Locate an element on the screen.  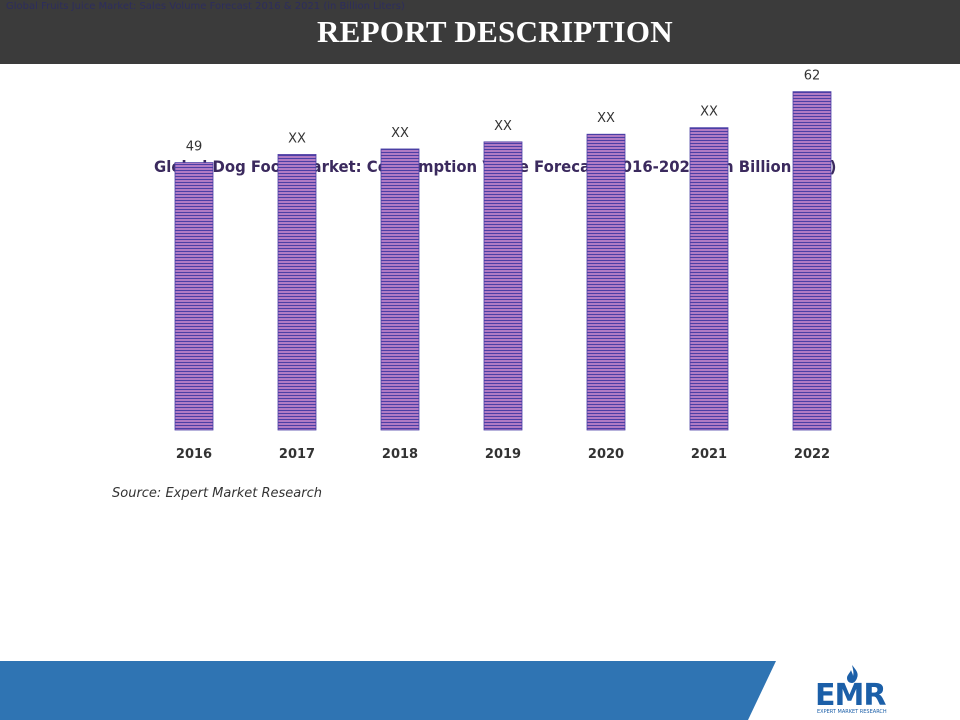
page-title: REPORT DESCRIPTION is located at coordinates (495, 31).